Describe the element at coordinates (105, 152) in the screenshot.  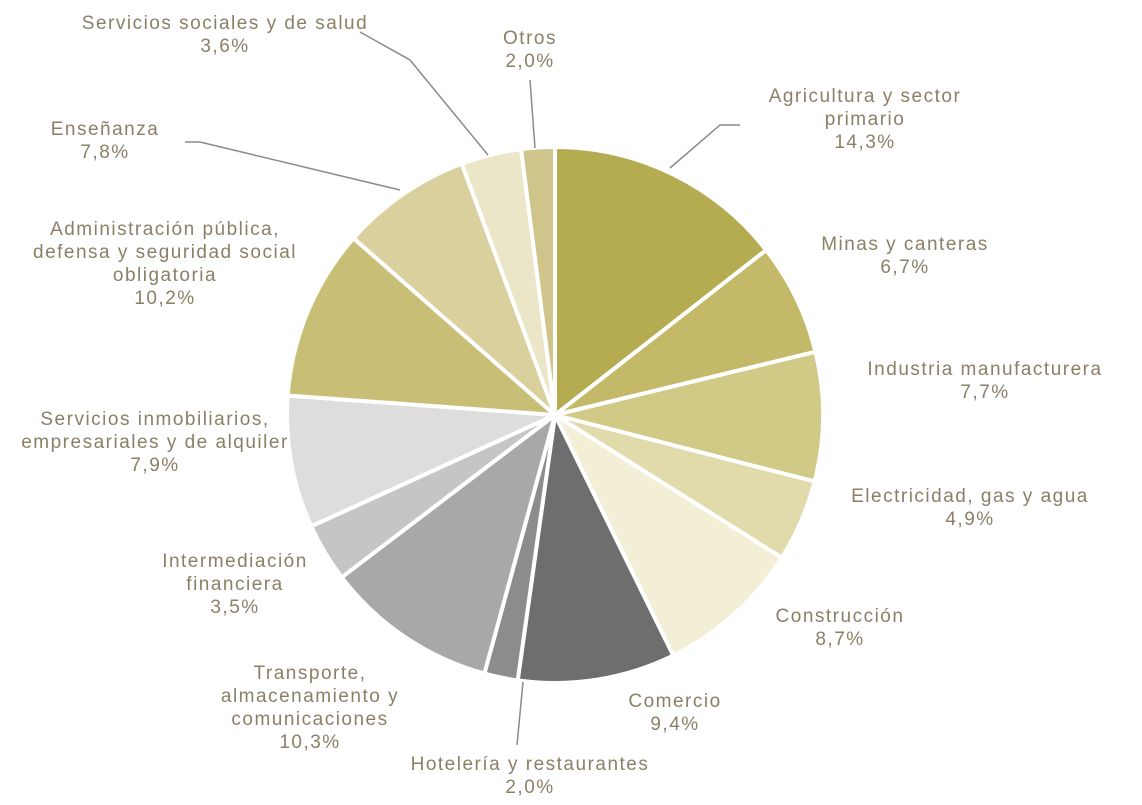
I see `value-label: 7,8%` at that location.